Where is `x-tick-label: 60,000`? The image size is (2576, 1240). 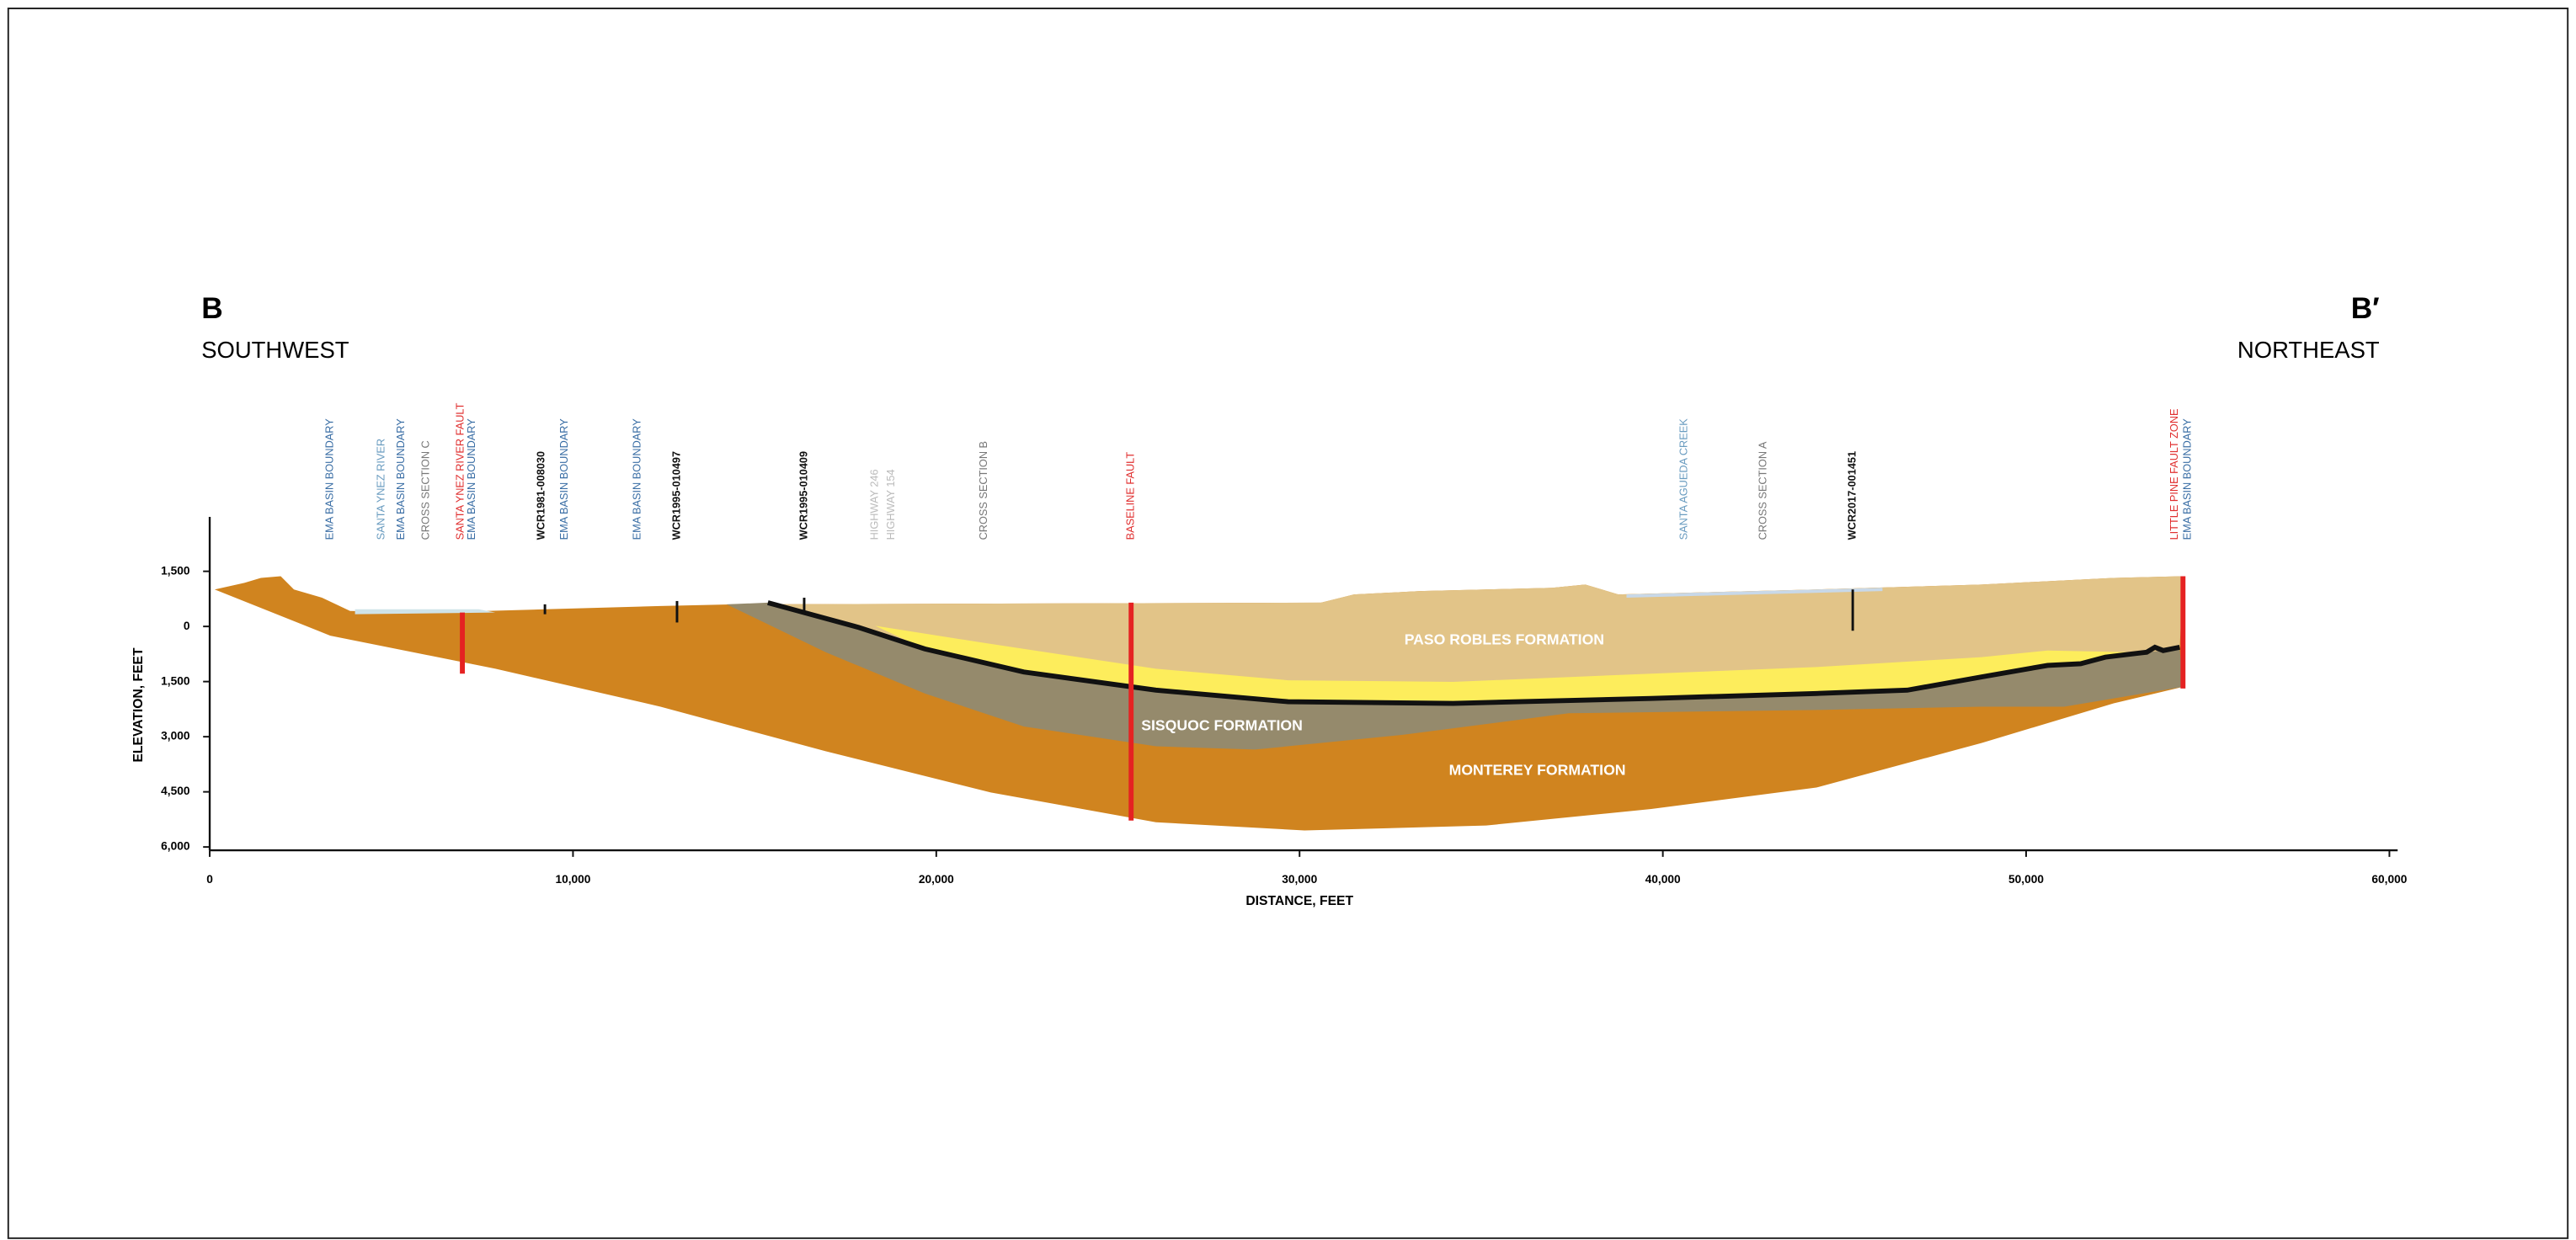 x-tick-label: 60,000 is located at coordinates (2389, 879).